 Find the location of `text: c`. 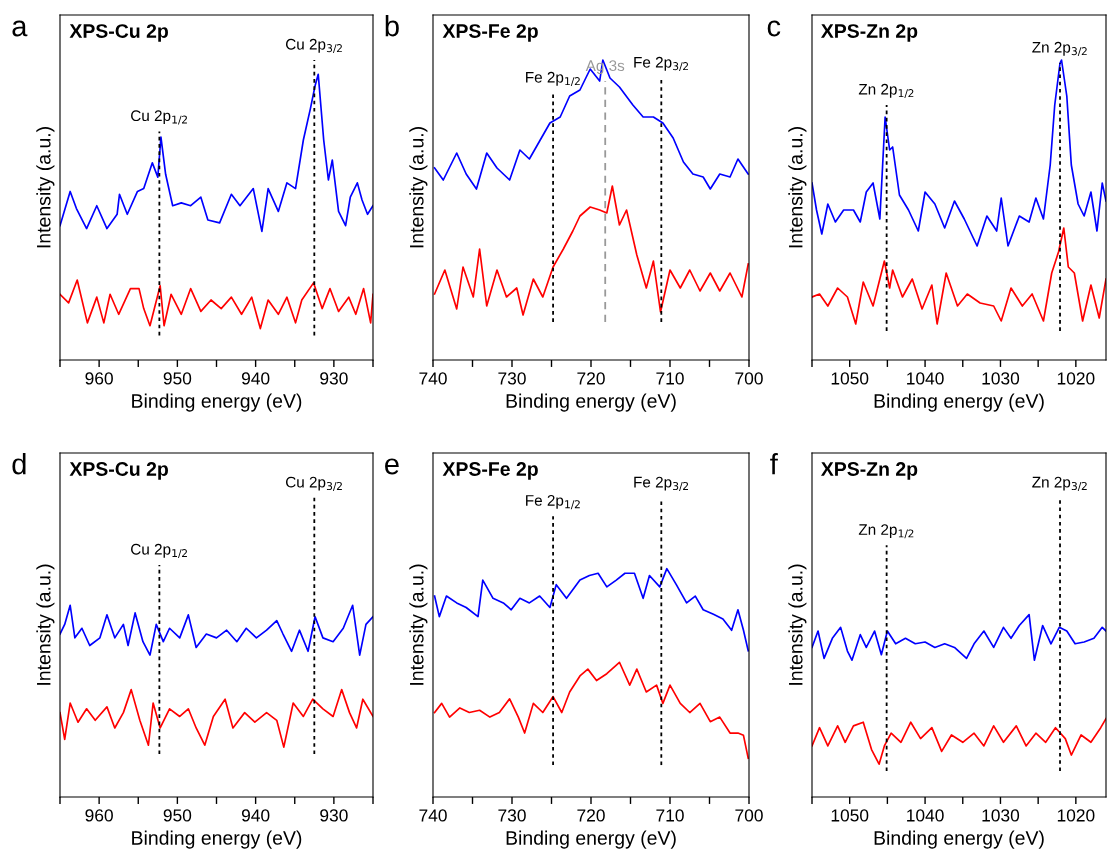

text: c is located at coordinates (774, 28).